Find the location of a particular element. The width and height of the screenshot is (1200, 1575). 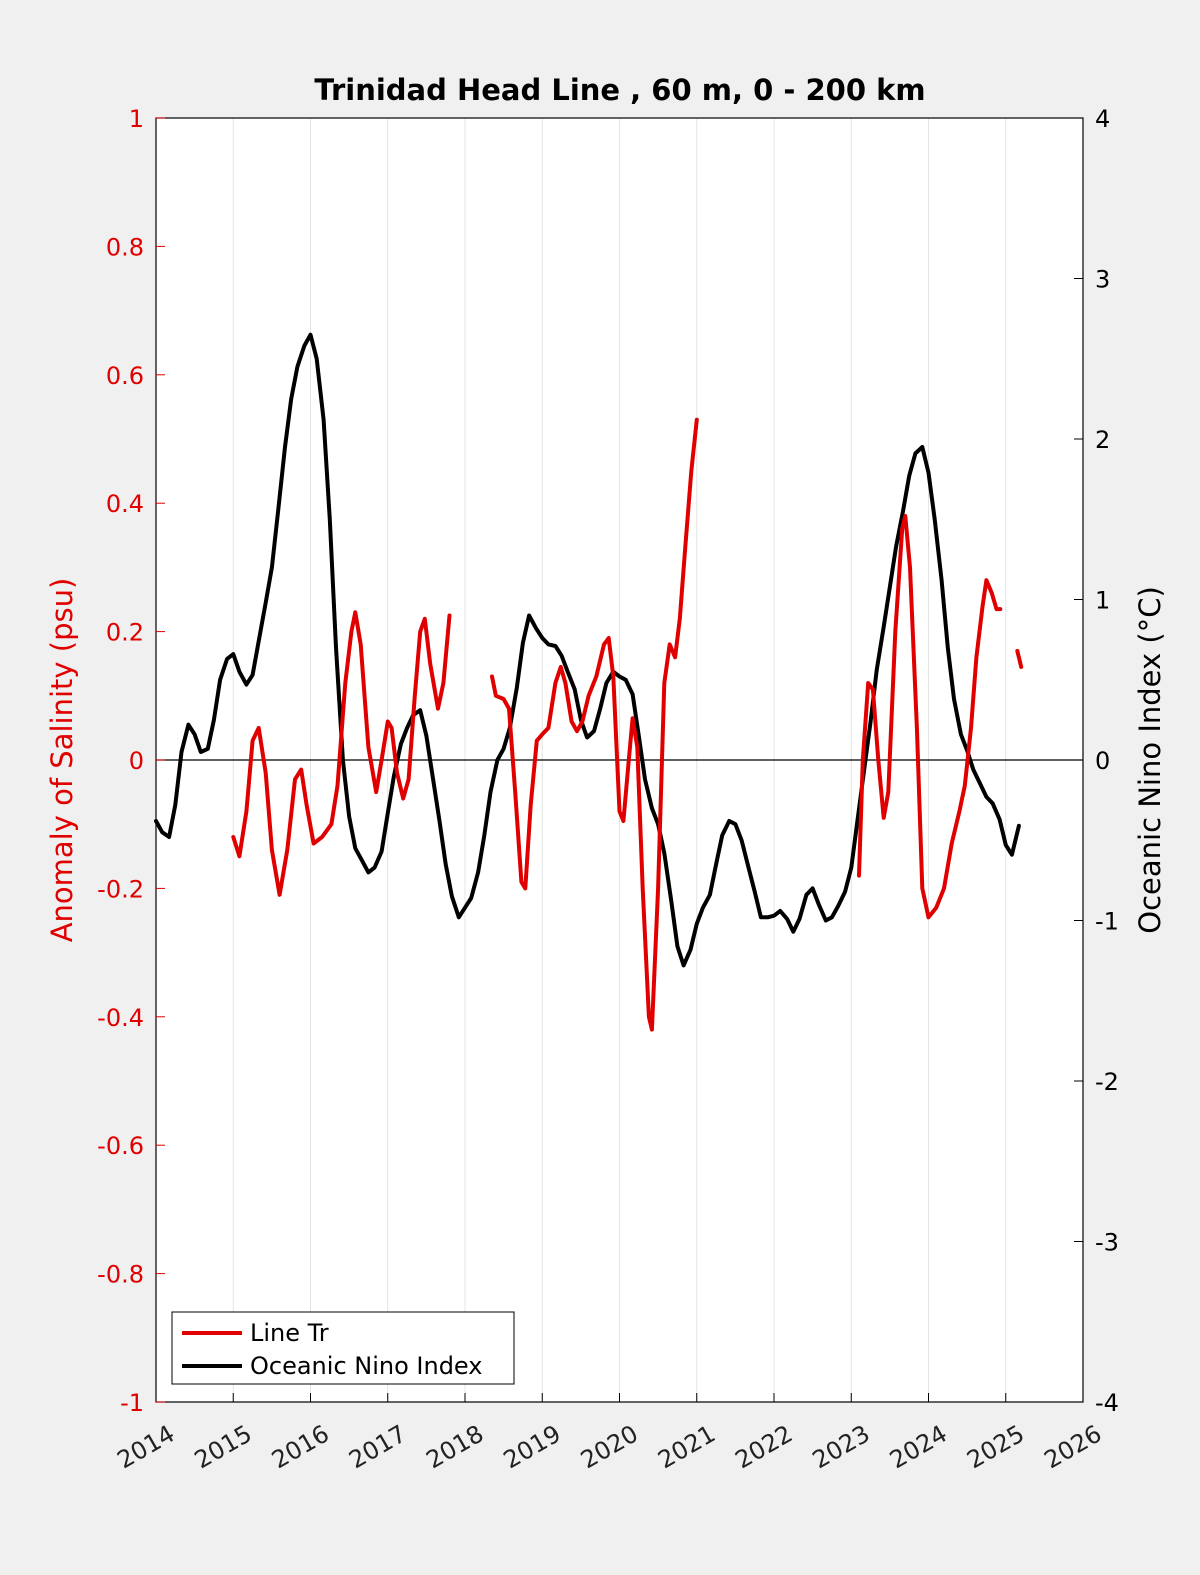

x-tick-label-2016: 2016 is located at coordinates (300, 1446).